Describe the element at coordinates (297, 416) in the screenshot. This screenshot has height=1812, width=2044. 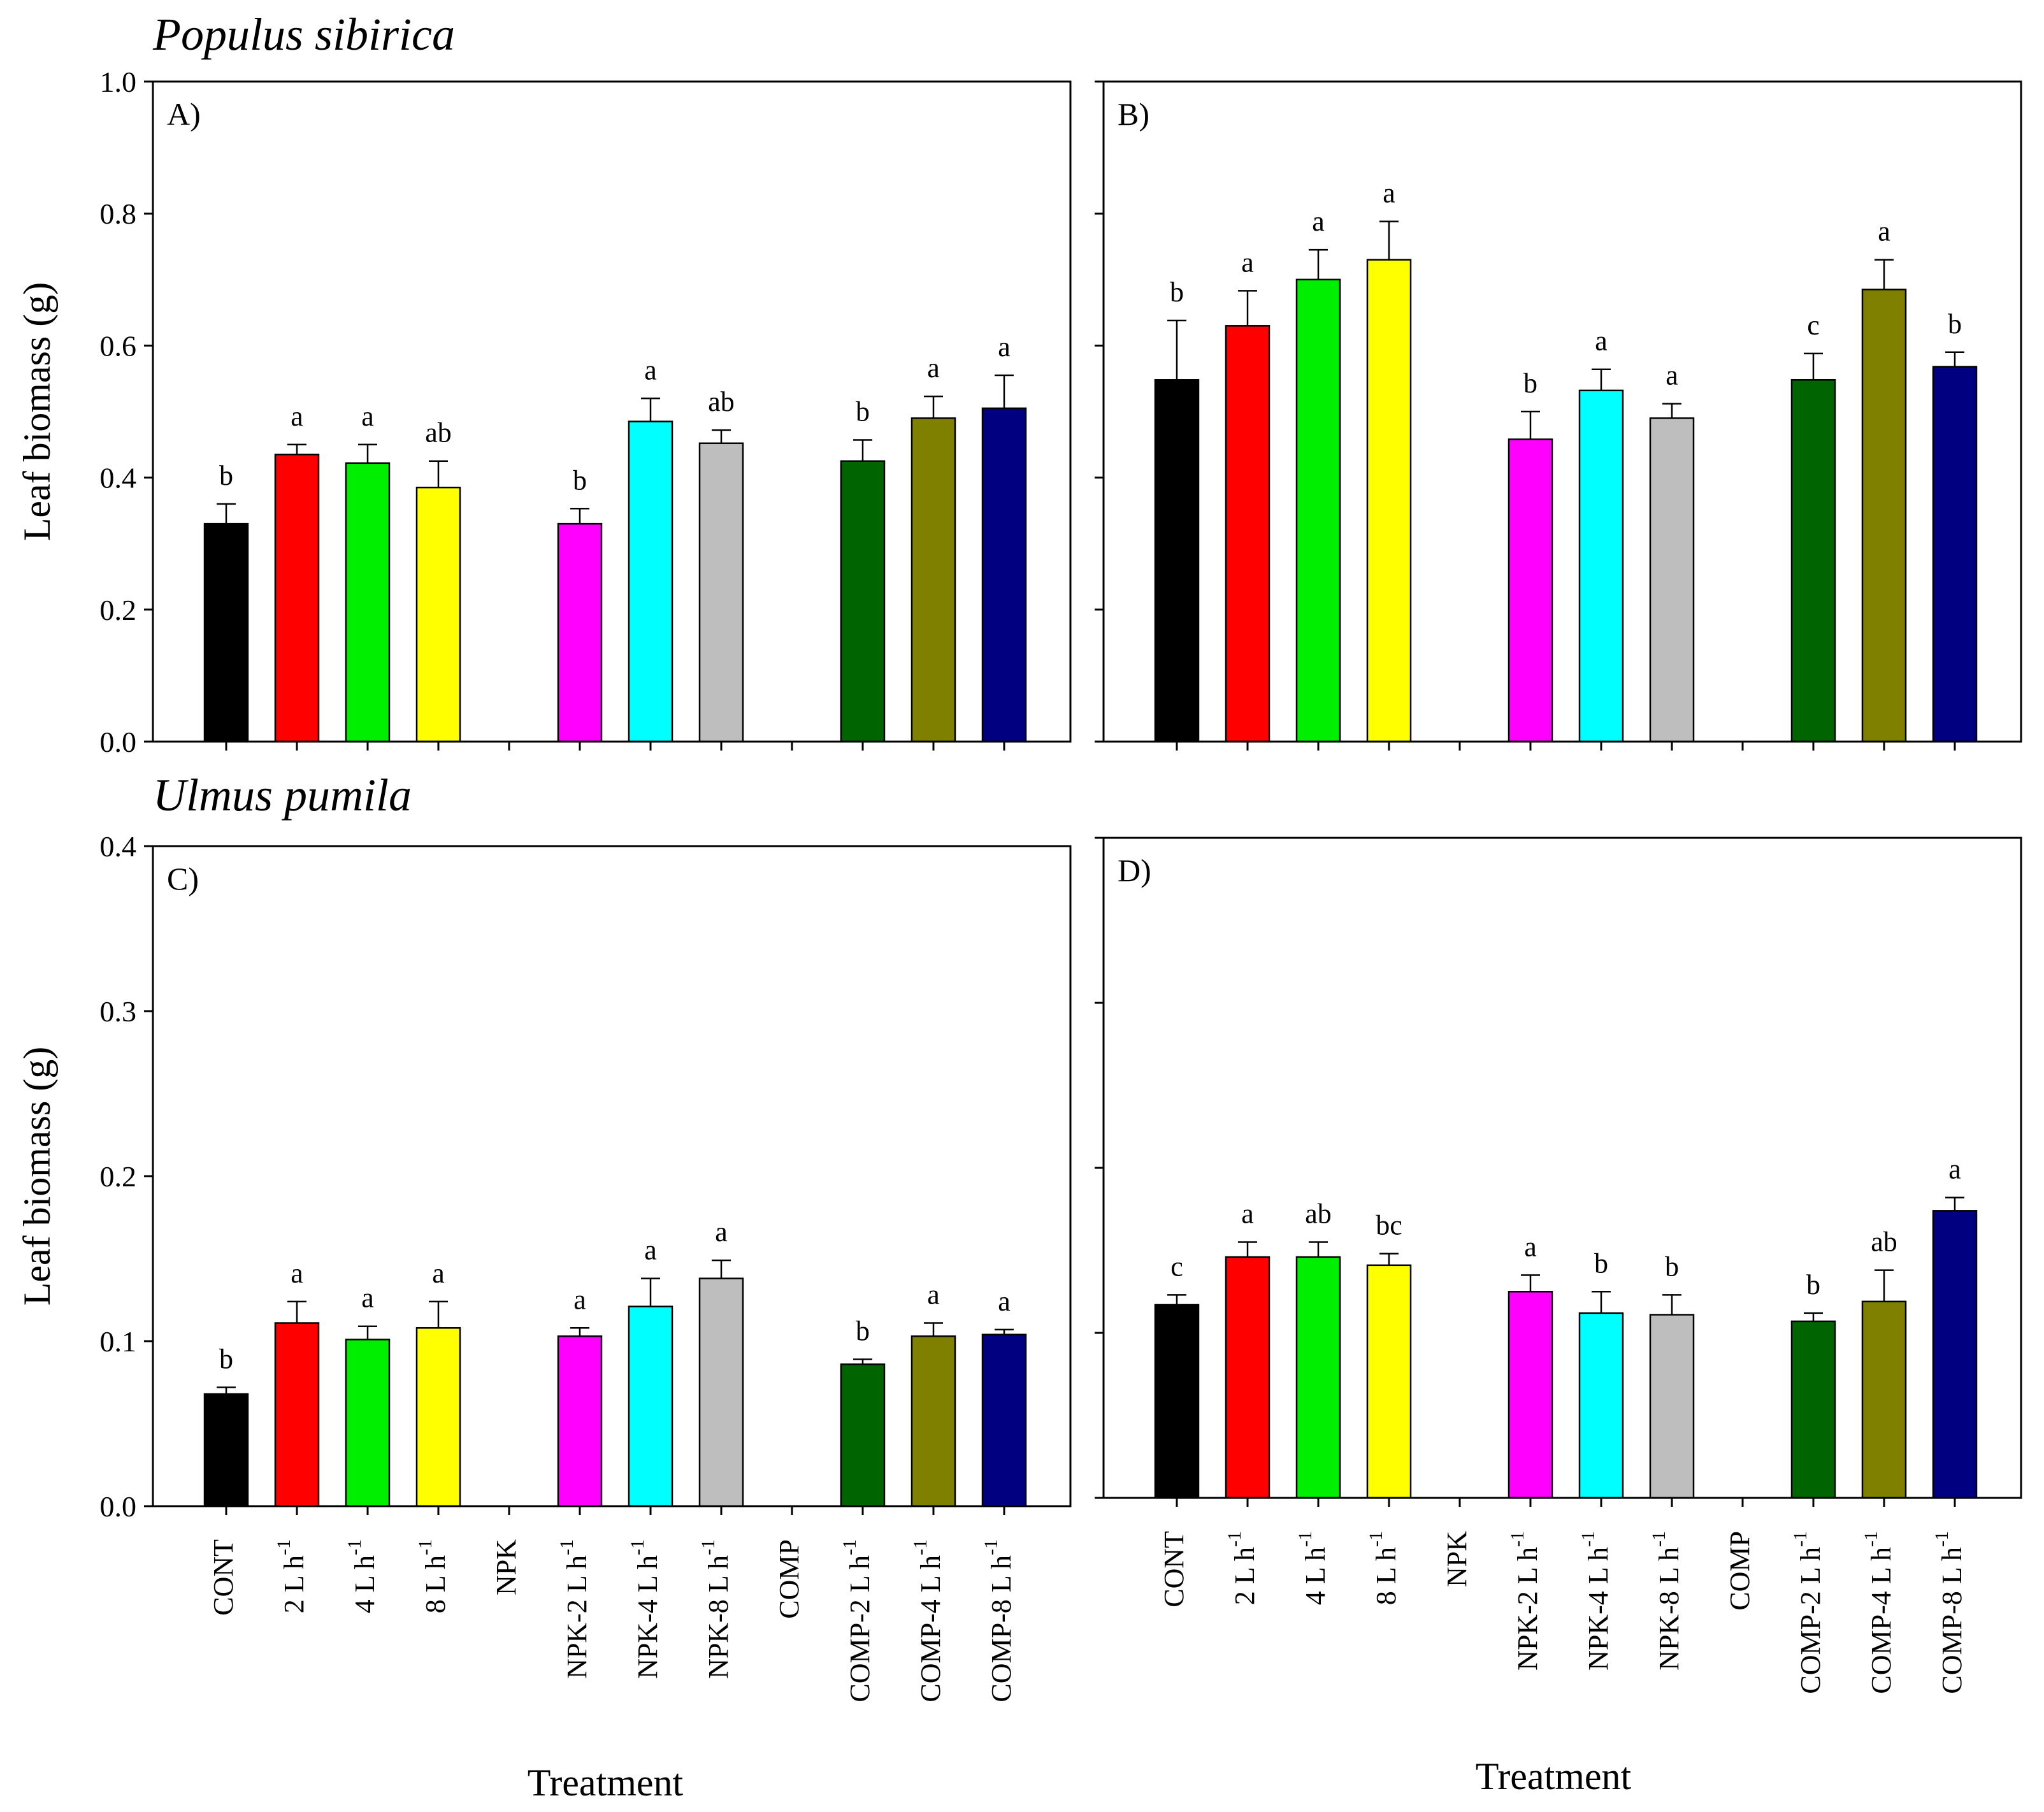
I see `panel-a-sig-letter-2-l-h-1: a` at that location.